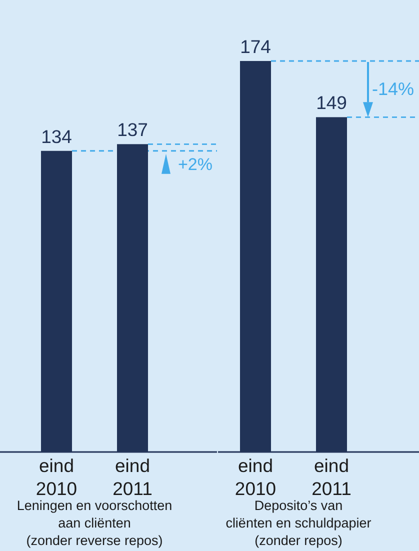 Image resolution: width=419 pixels, height=551 pixels. What do you see at coordinates (299, 523) in the screenshot?
I see `x-axis-title: Deposito’s van cliënten en schuldpapier (zonder repos)` at bounding box center [299, 523].